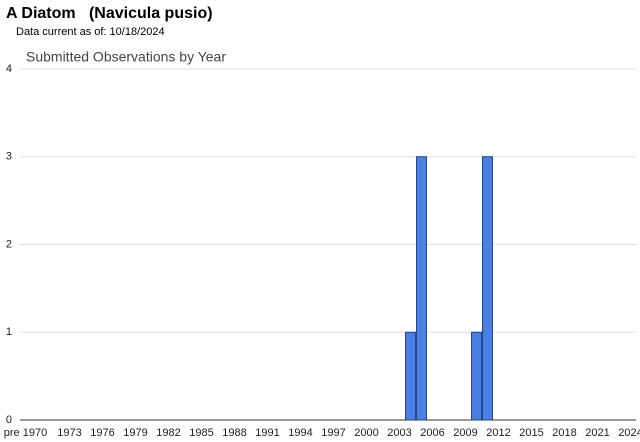 The height and width of the screenshot is (442, 640). I want to click on x-tick-label: 2012, so click(498, 433).